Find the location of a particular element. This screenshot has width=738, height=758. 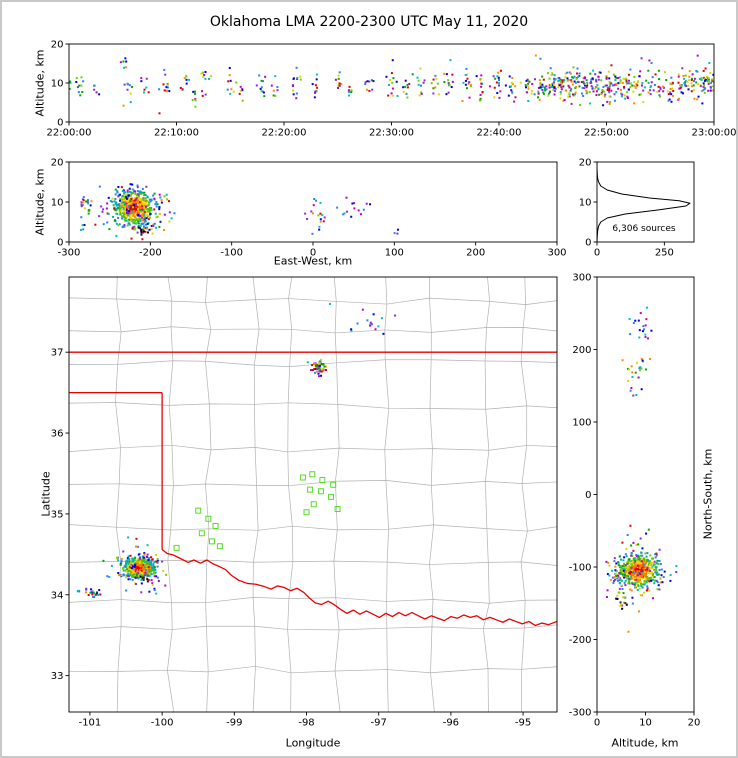

sources-count-annotation: 6,306 sources is located at coordinates (644, 229).